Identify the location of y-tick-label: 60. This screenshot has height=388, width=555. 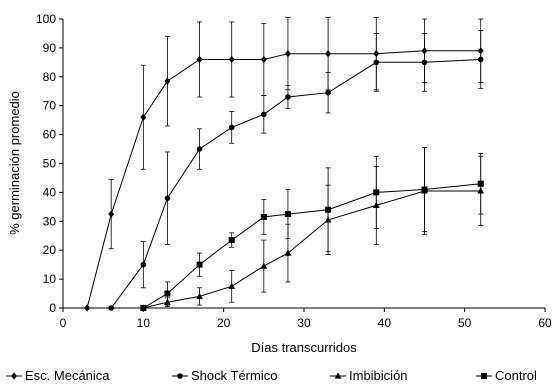
(50, 135).